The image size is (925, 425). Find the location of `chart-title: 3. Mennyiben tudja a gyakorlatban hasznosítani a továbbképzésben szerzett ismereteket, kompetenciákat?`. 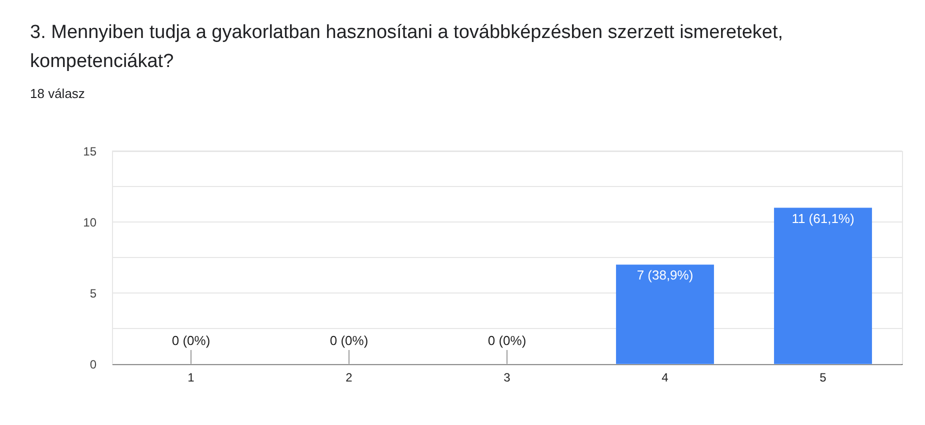

chart-title: 3. Mennyiben tudja a gyakorlatban hasznosítani a továbbképzésben szerzett ismereteket, kompetenciákat? is located at coordinates (407, 47).